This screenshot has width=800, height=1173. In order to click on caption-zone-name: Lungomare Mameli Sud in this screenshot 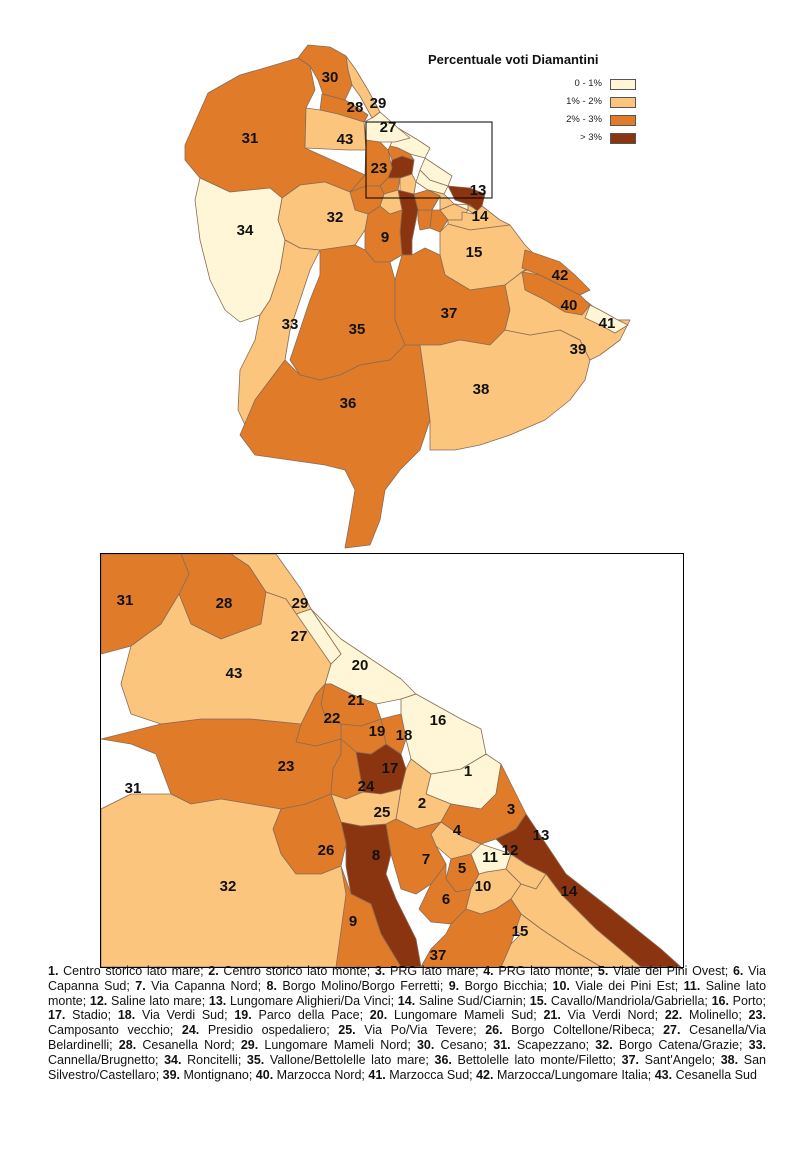, I will do `click(463, 1015)`.